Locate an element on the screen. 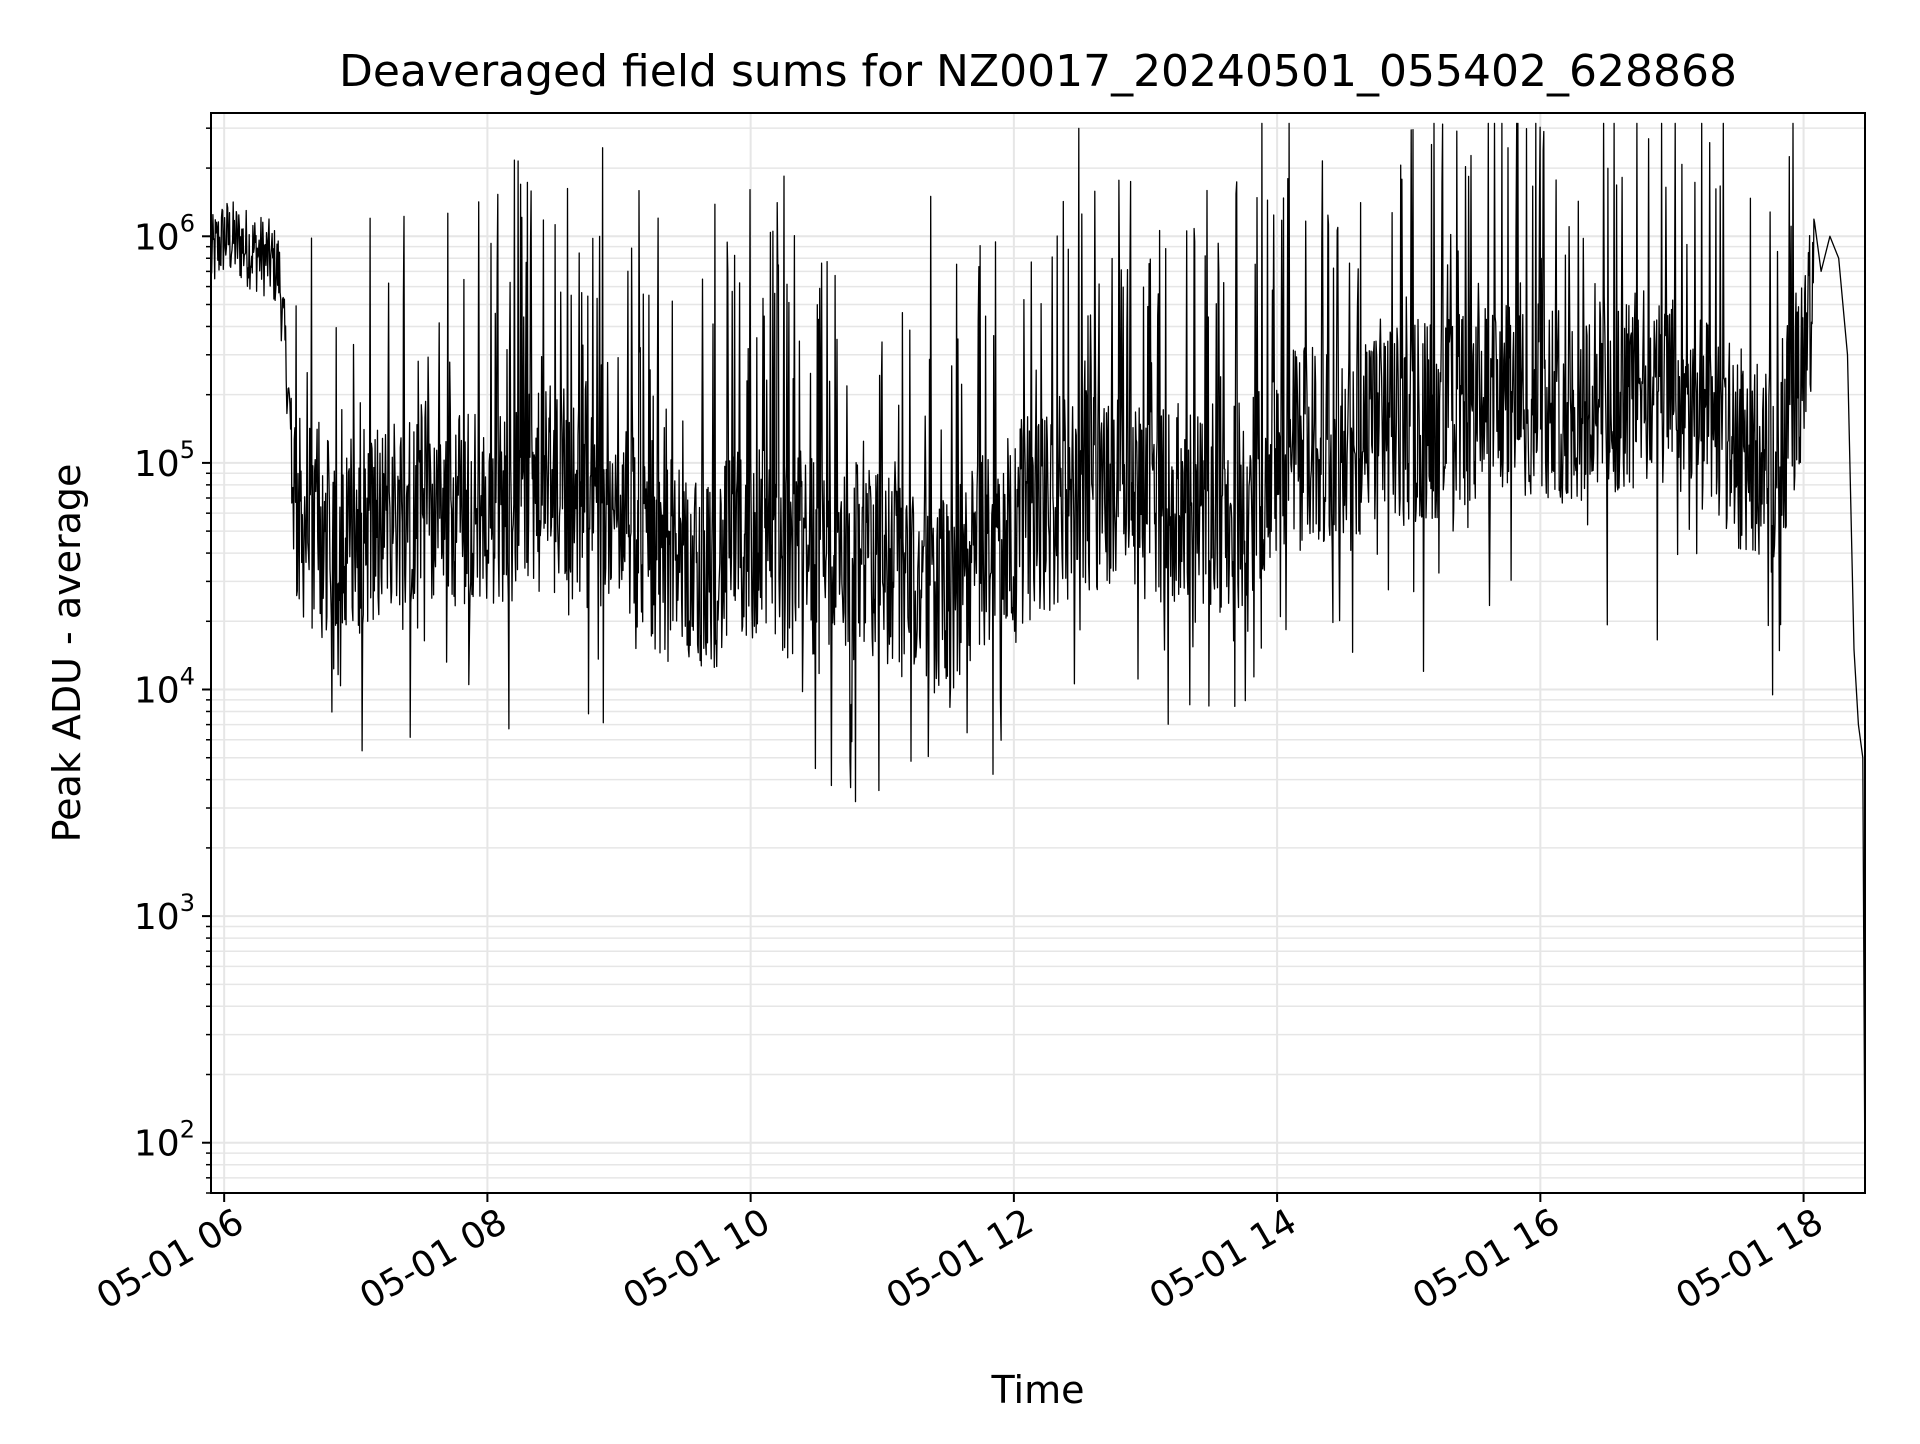 The width and height of the screenshot is (1920, 1444). y-tick-label: 10⁵ is located at coordinates (164, 460).